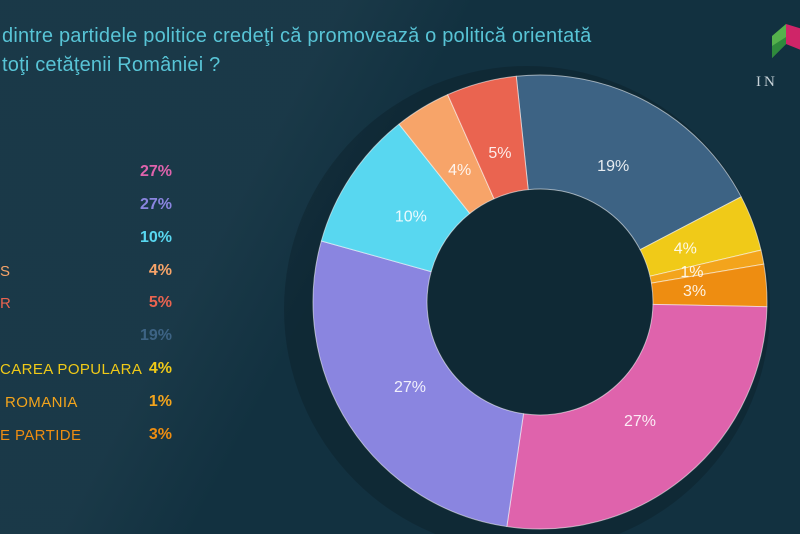  I want to click on legend-item: S 4%, so click(86, 271).